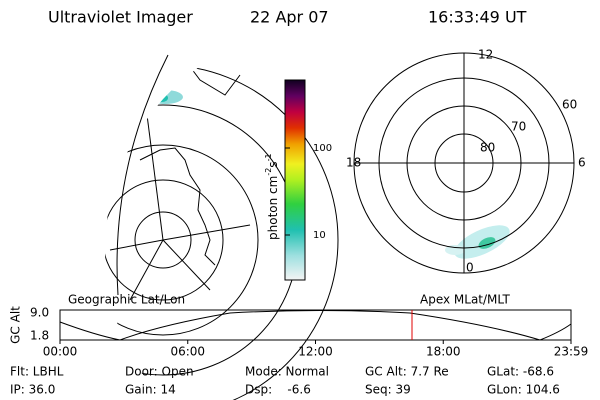  What do you see at coordinates (353, 163) in the screenshot?
I see `mlt-label: 18` at bounding box center [353, 163].